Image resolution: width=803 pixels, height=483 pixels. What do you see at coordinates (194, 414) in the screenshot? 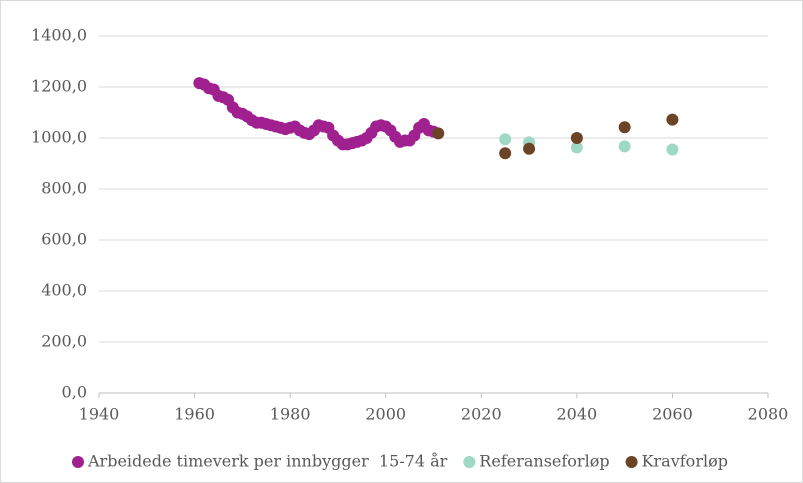
I see `x-tick-label: 1960` at bounding box center [194, 414].